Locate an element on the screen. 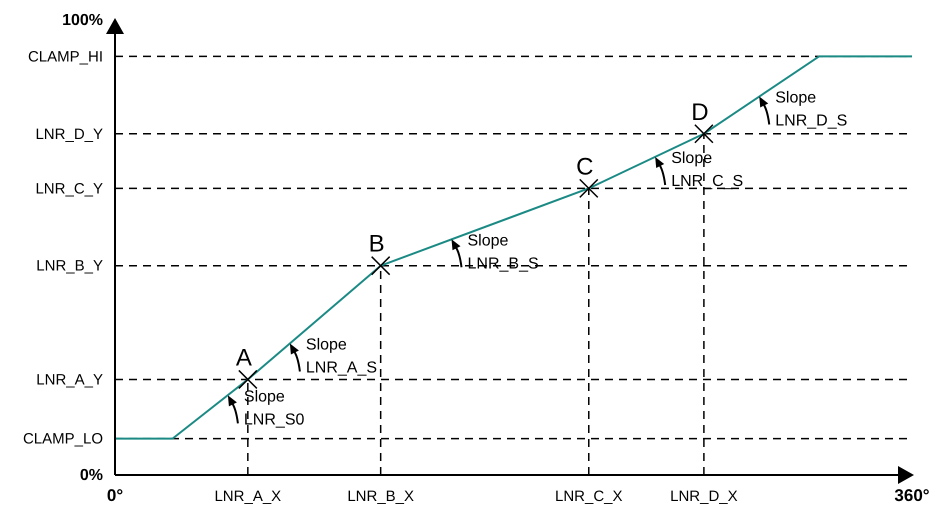 This screenshot has width=932, height=515. x-tick-label: LNR_A_X is located at coordinates (248, 496).